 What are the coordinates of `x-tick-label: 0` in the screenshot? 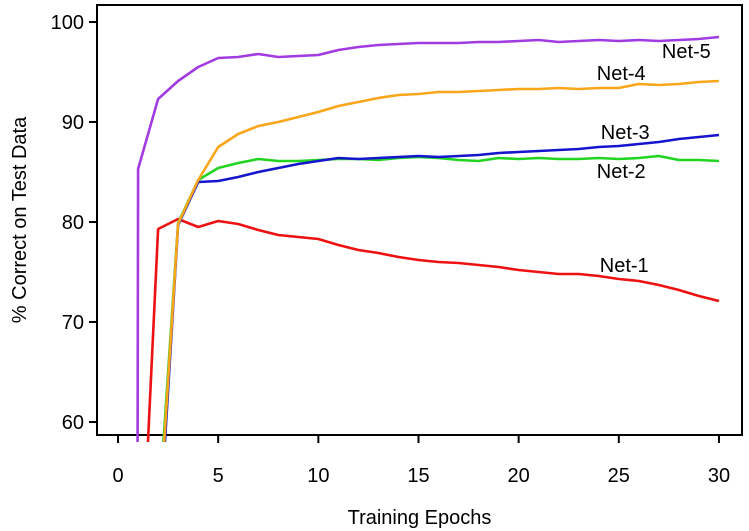 It's located at (117, 476).